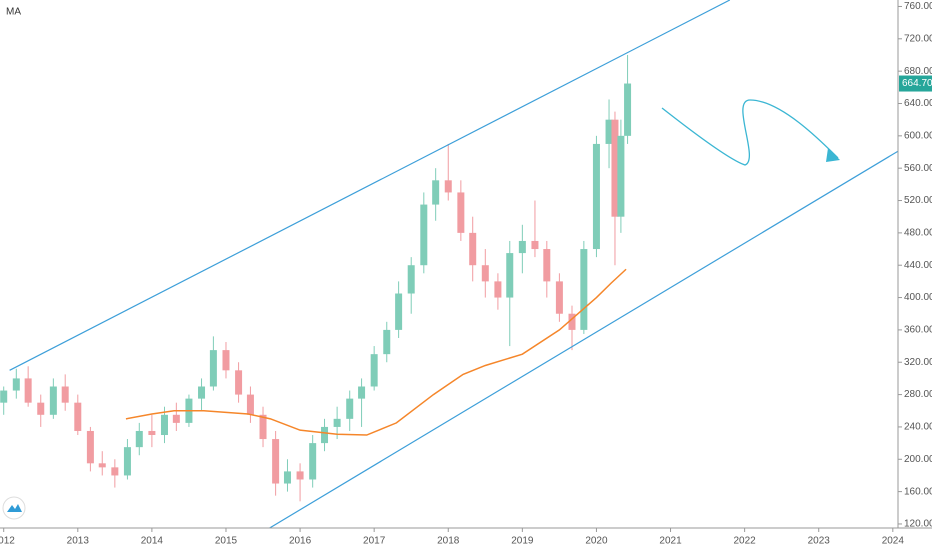 This screenshot has width=932, height=550. Describe the element at coordinates (893, 541) in the screenshot. I see `x-tick-label: 2024` at that location.